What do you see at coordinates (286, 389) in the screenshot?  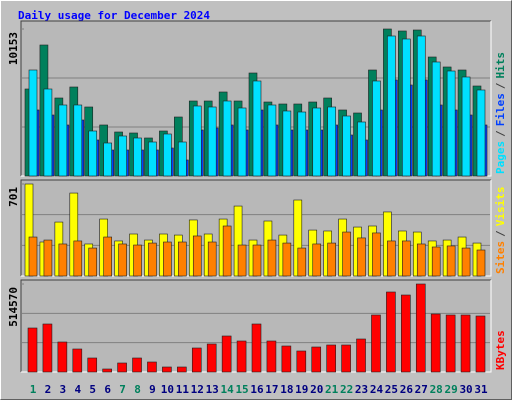 I see `x-tick-label: 18` at bounding box center [286, 389].